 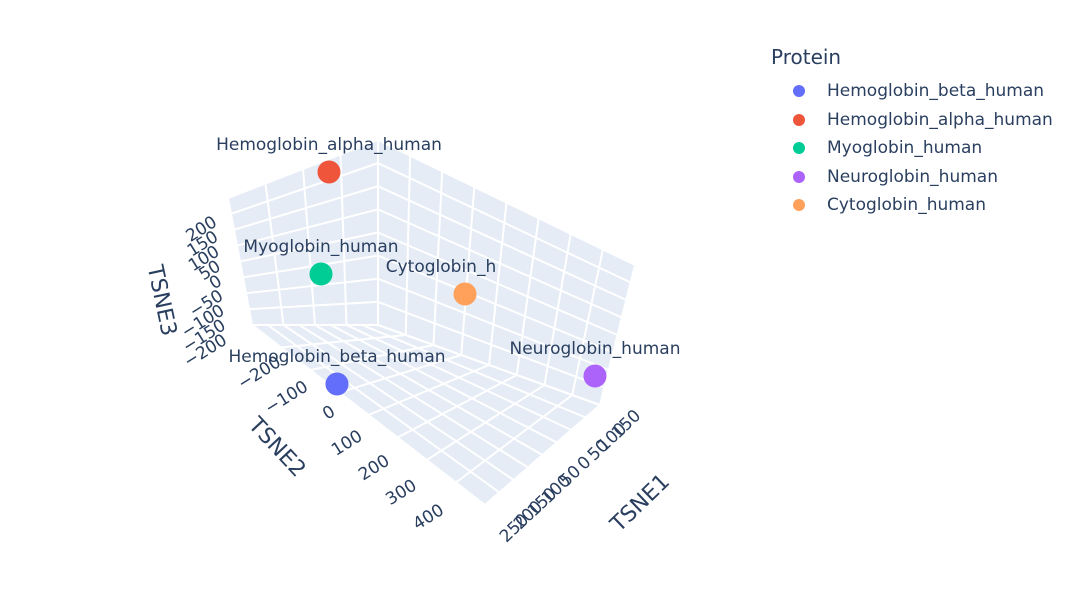 I want to click on axis-title-x: TSNE1, so click(x=640, y=503).